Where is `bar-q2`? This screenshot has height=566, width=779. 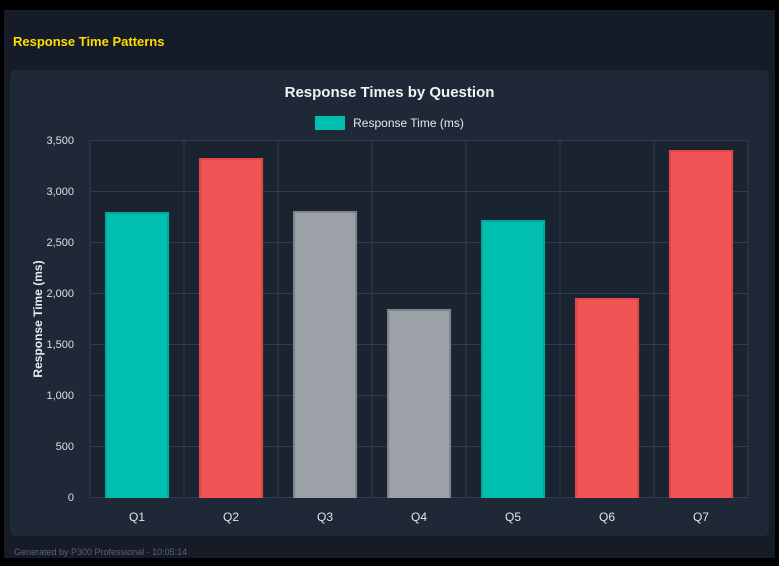
bar-q2 is located at coordinates (231, 328).